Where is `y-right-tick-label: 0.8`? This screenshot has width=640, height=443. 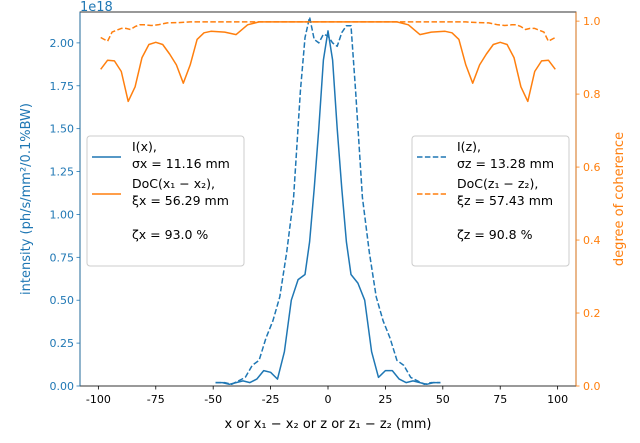 y-right-tick-label: 0.8 is located at coordinates (592, 94).